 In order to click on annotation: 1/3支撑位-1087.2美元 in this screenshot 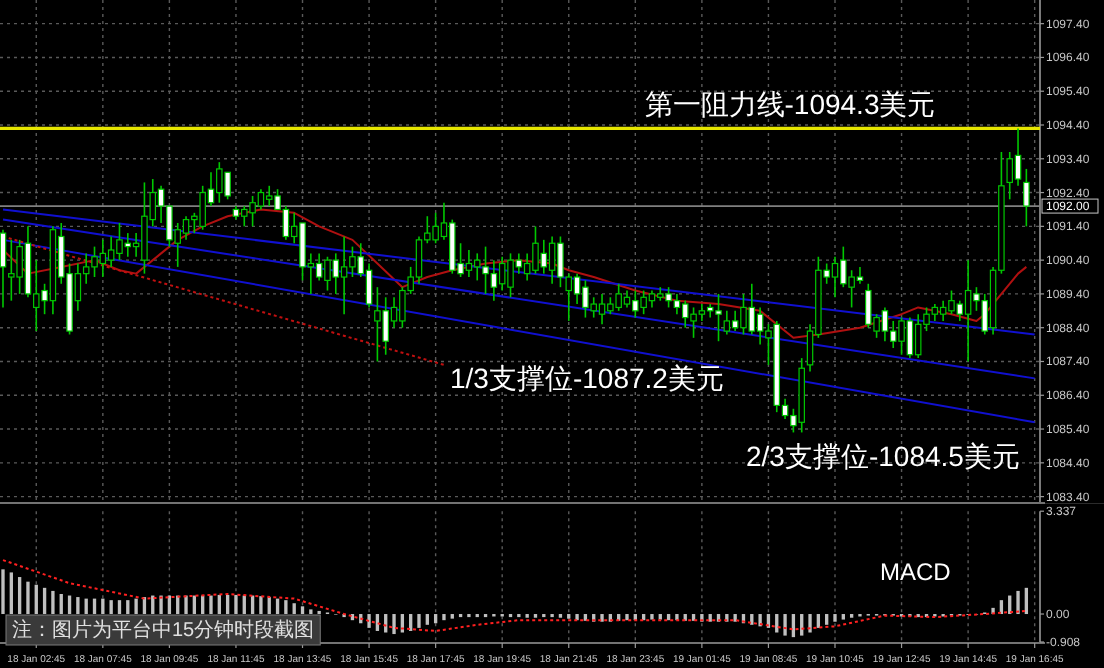, I will do `click(587, 378)`.